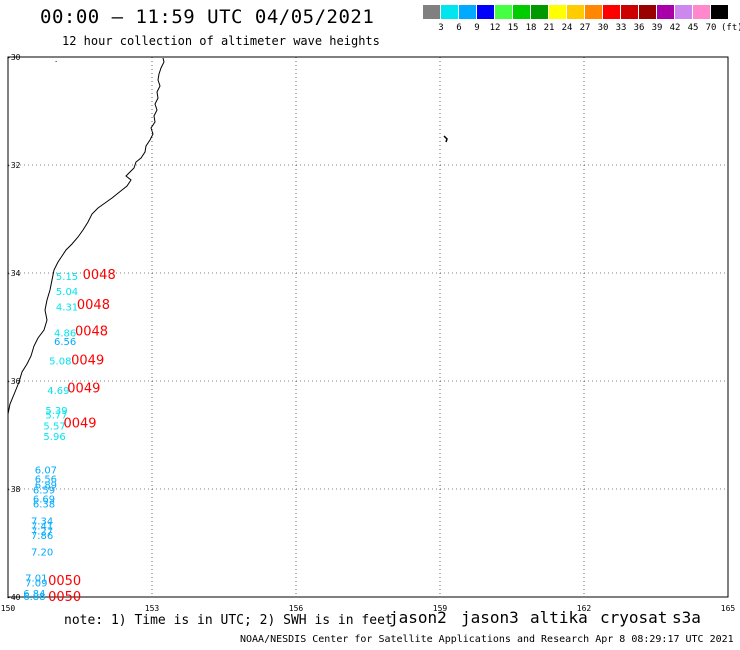  Describe the element at coordinates (46, 470) in the screenshot. I see `wave-height-value: 6.07` at that location.